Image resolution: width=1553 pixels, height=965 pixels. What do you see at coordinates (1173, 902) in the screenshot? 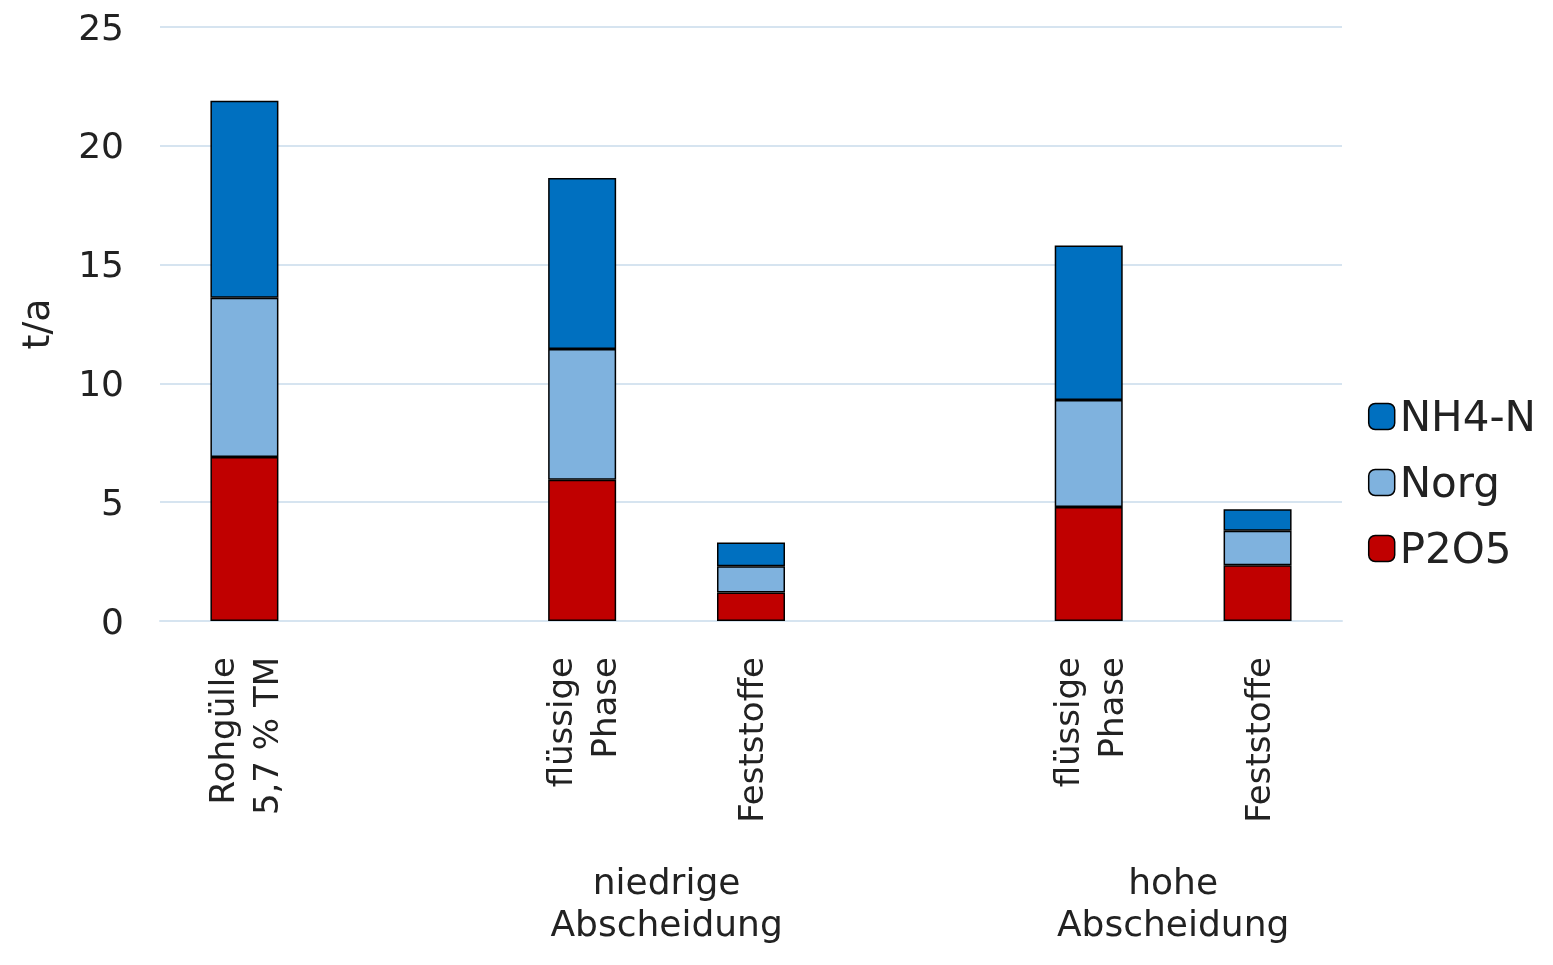
I see `text: hohe Abscheidung` at bounding box center [1173, 902].